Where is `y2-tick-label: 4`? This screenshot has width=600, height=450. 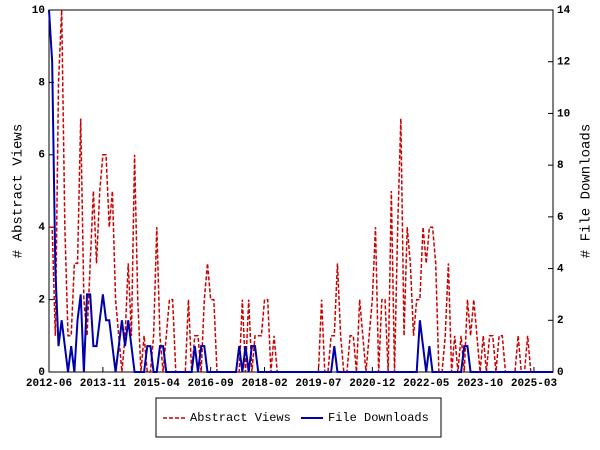
y2-tick-label: 4 is located at coordinates (560, 269).